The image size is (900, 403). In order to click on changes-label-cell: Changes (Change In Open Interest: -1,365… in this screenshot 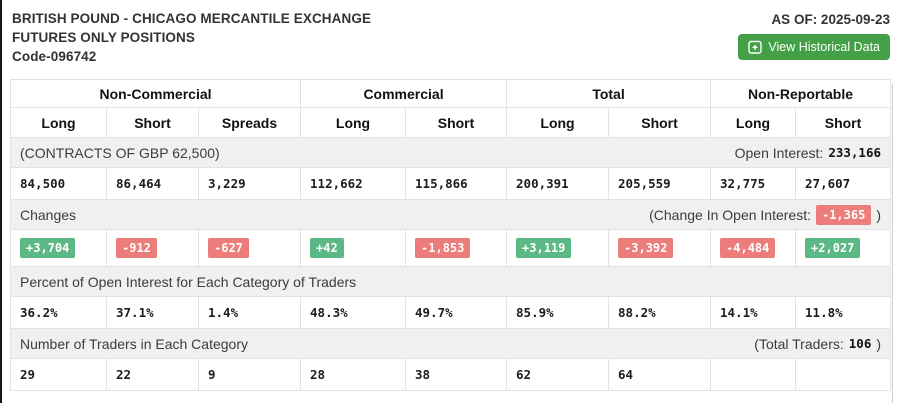, I will do `click(450, 214)`.